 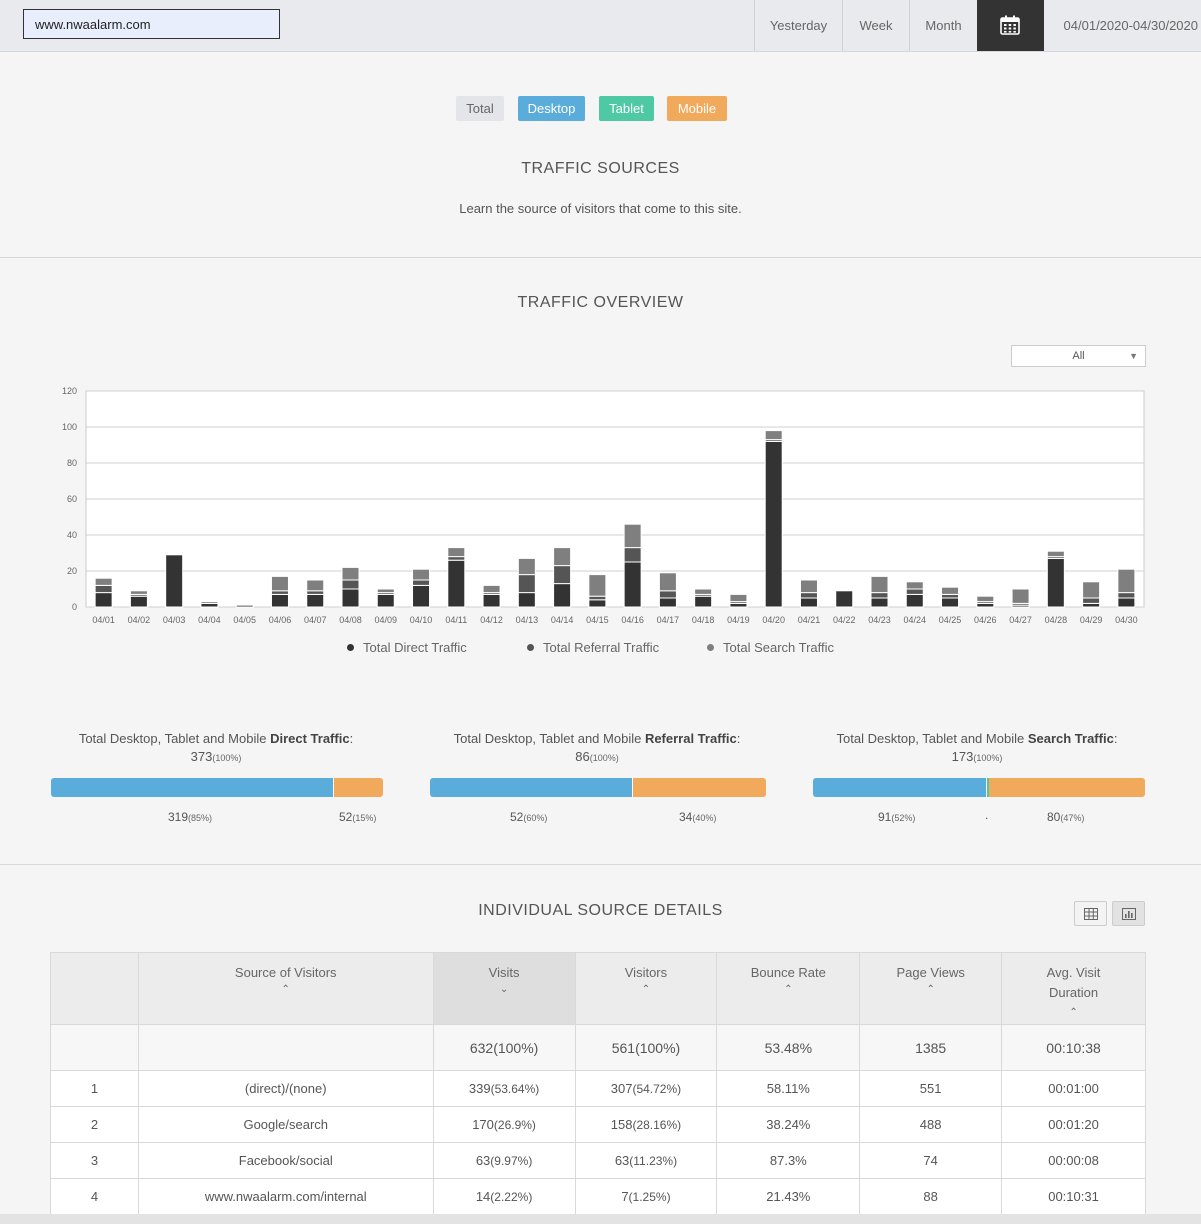 I want to click on filter-mobile-button: Mobile, so click(x=697, y=108).